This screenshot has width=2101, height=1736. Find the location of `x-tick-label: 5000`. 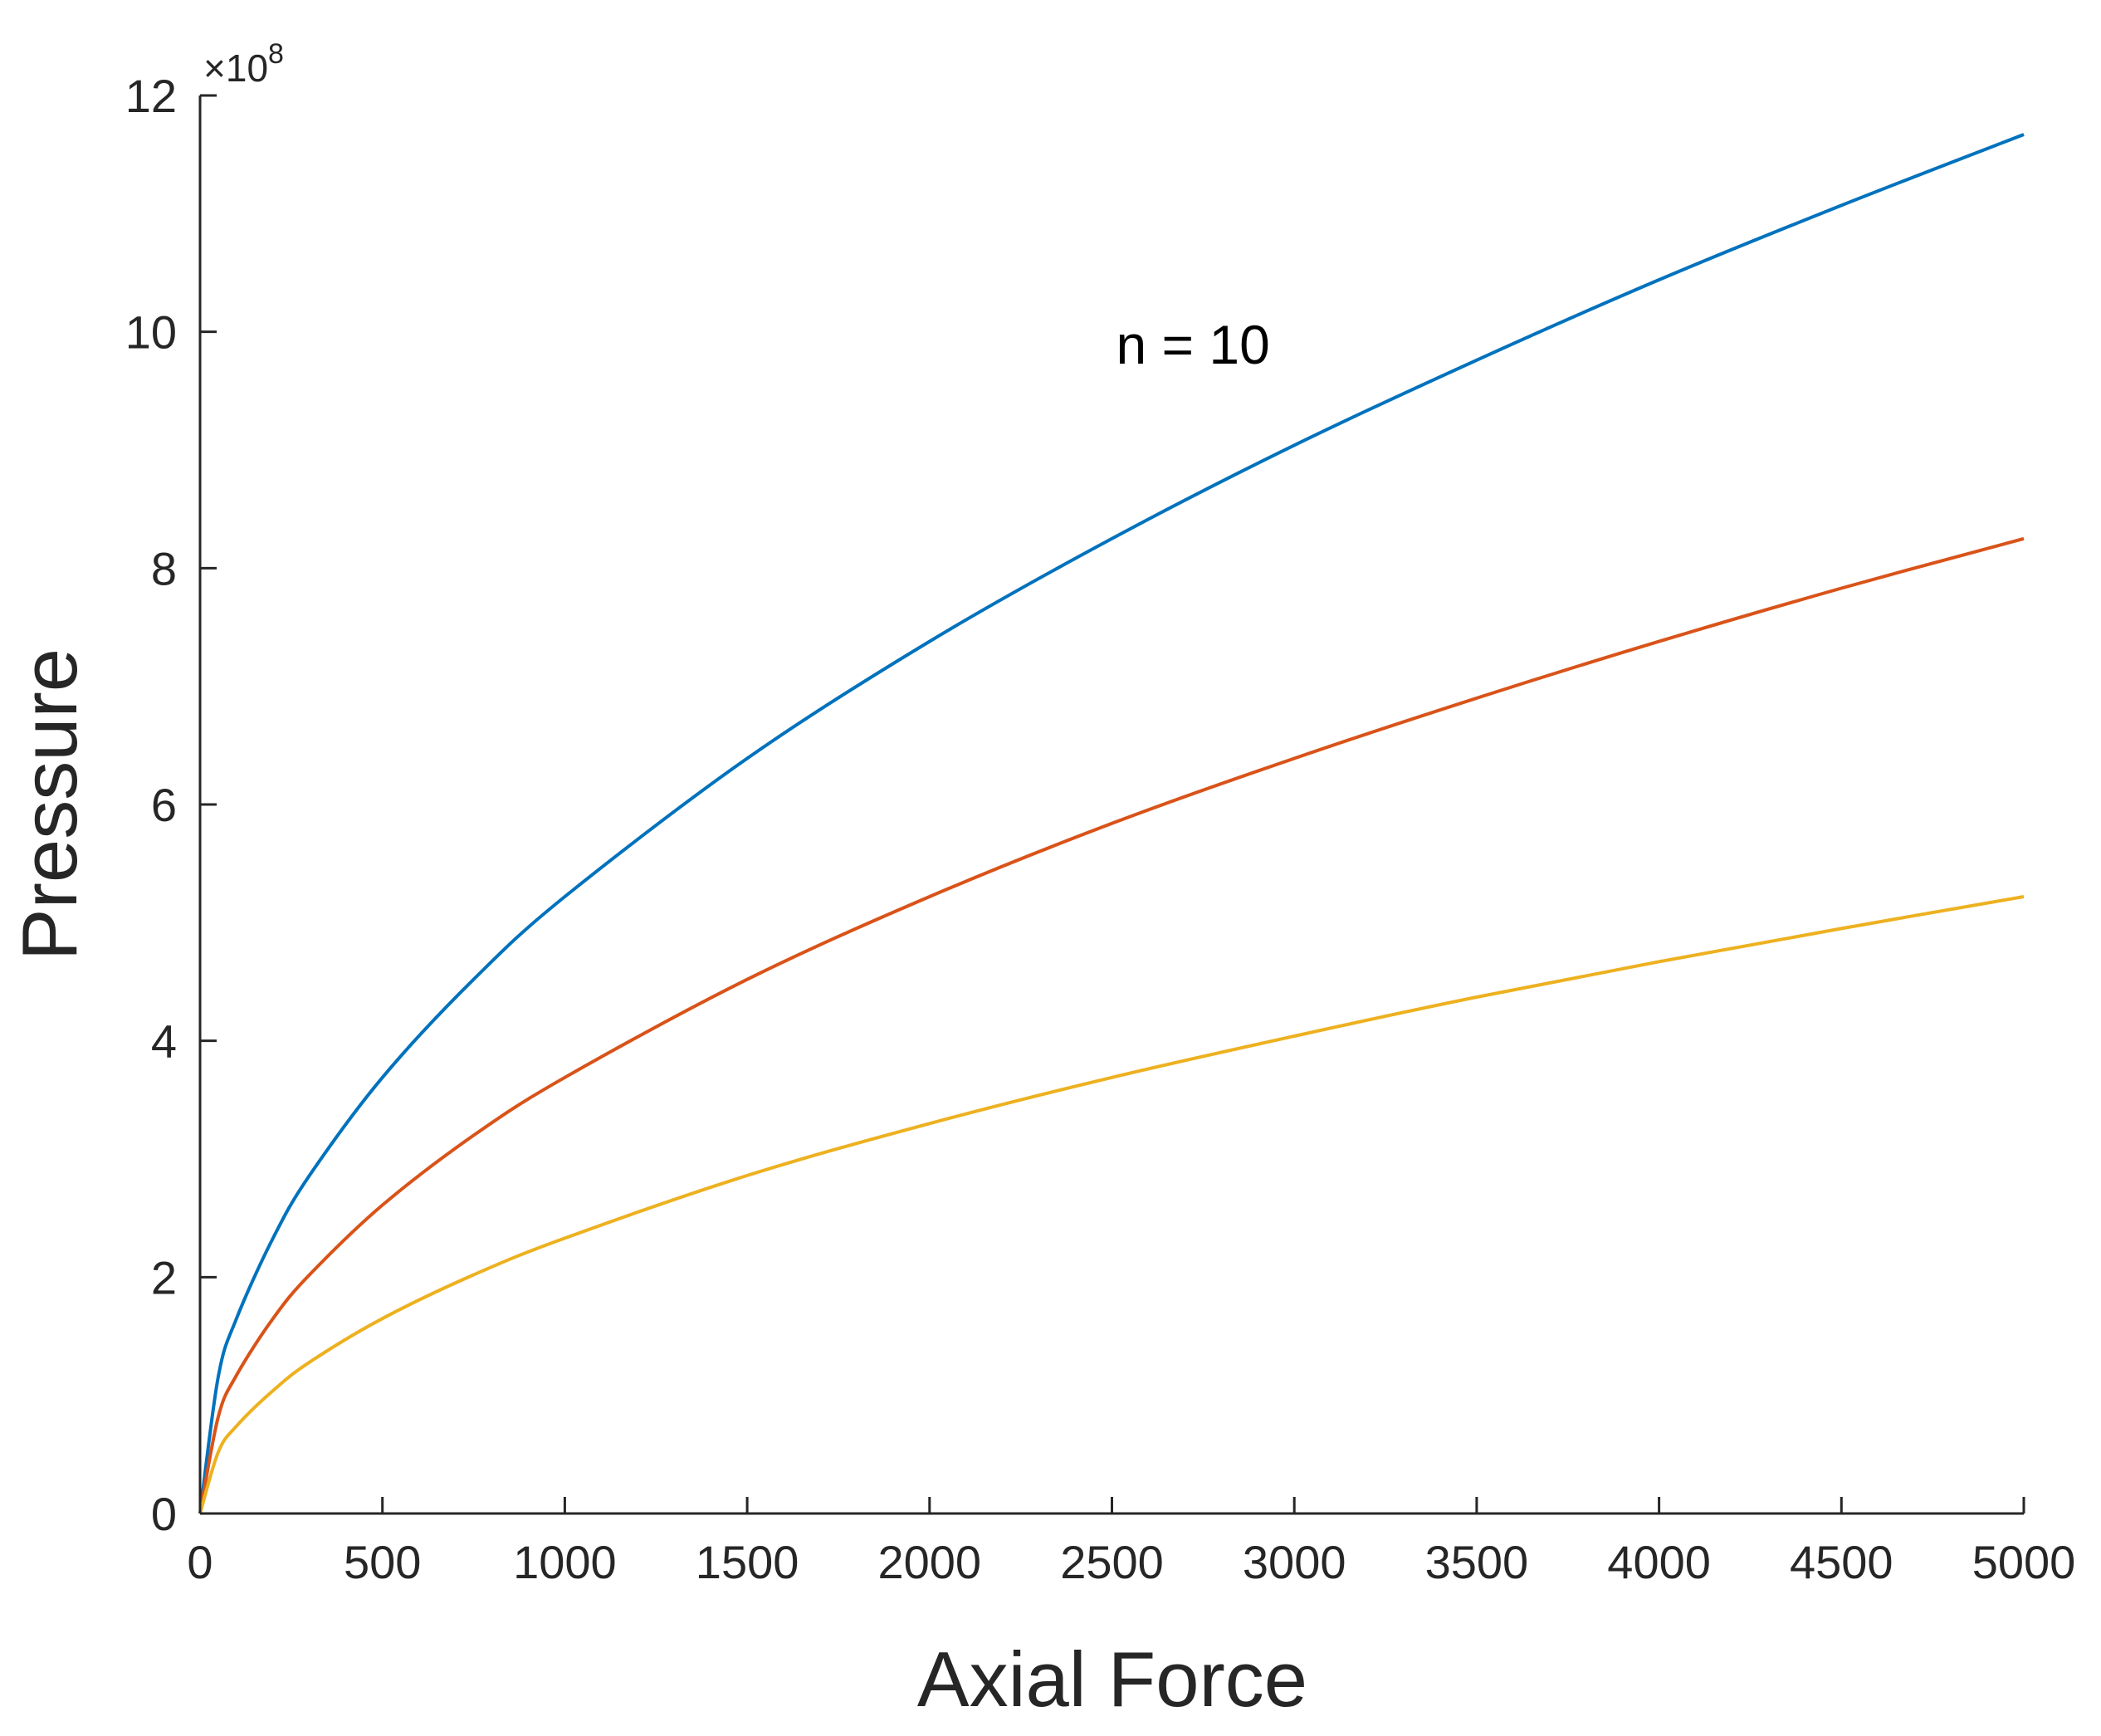

x-tick-label: 5000 is located at coordinates (2024, 1562).